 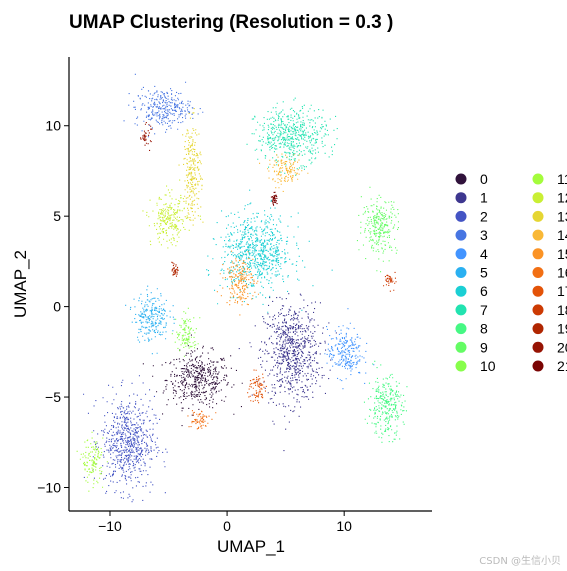 I want to click on cluster-3-dots, so click(x=163, y=105).